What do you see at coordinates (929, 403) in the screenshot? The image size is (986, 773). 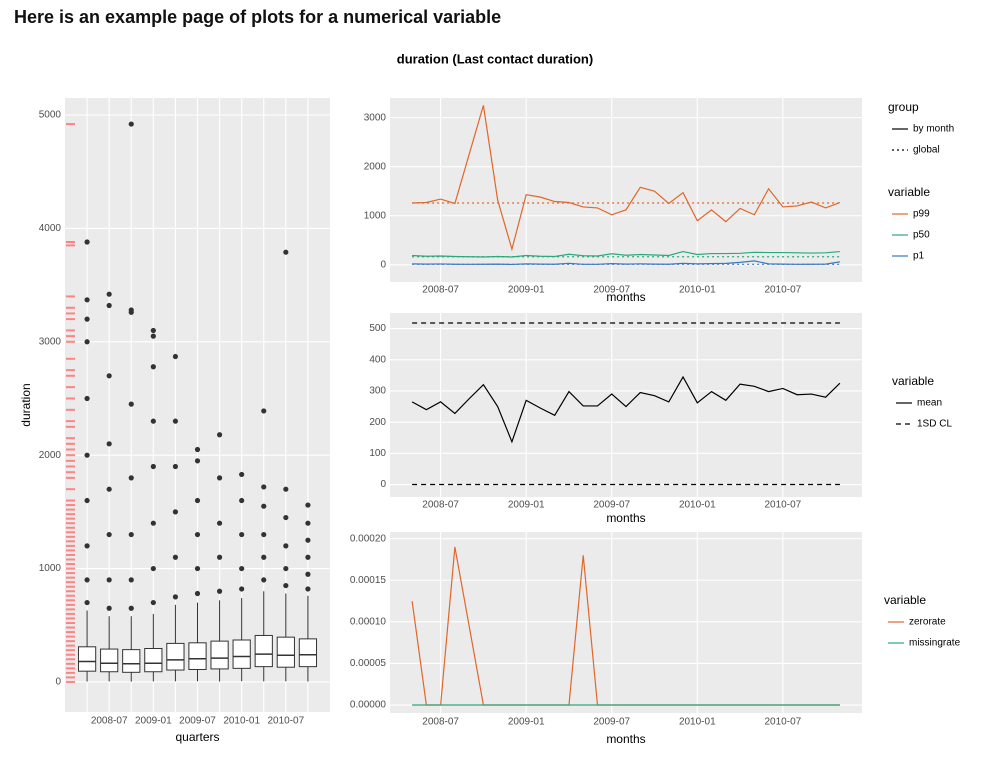 I see `legend-label: mean` at bounding box center [929, 403].